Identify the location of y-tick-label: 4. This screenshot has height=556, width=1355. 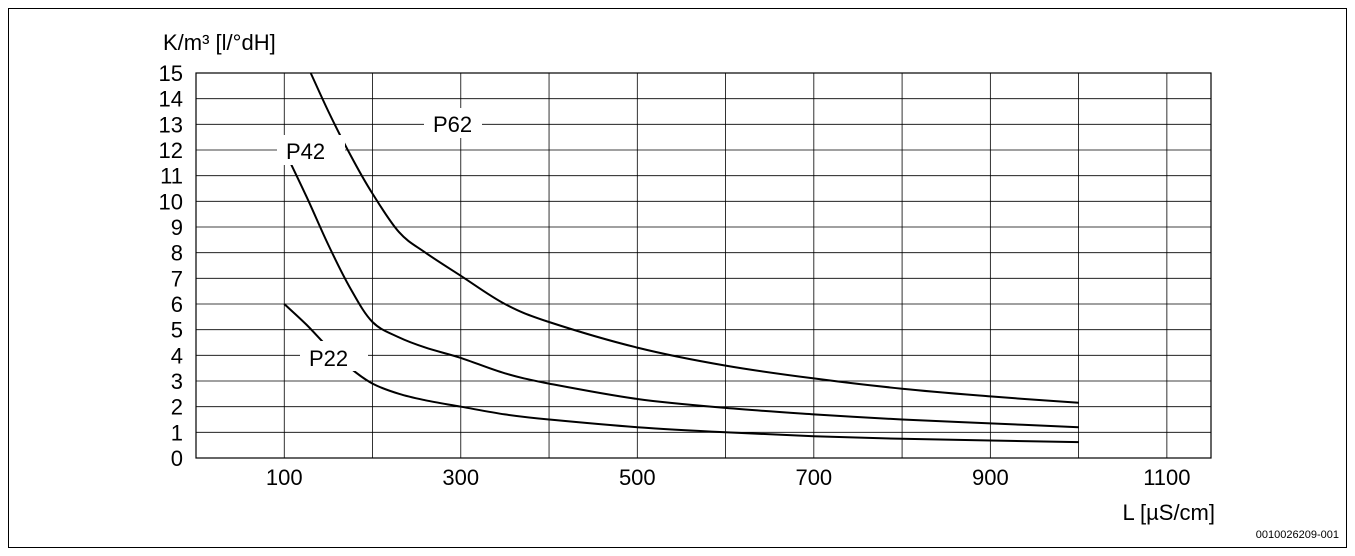
(177, 355).